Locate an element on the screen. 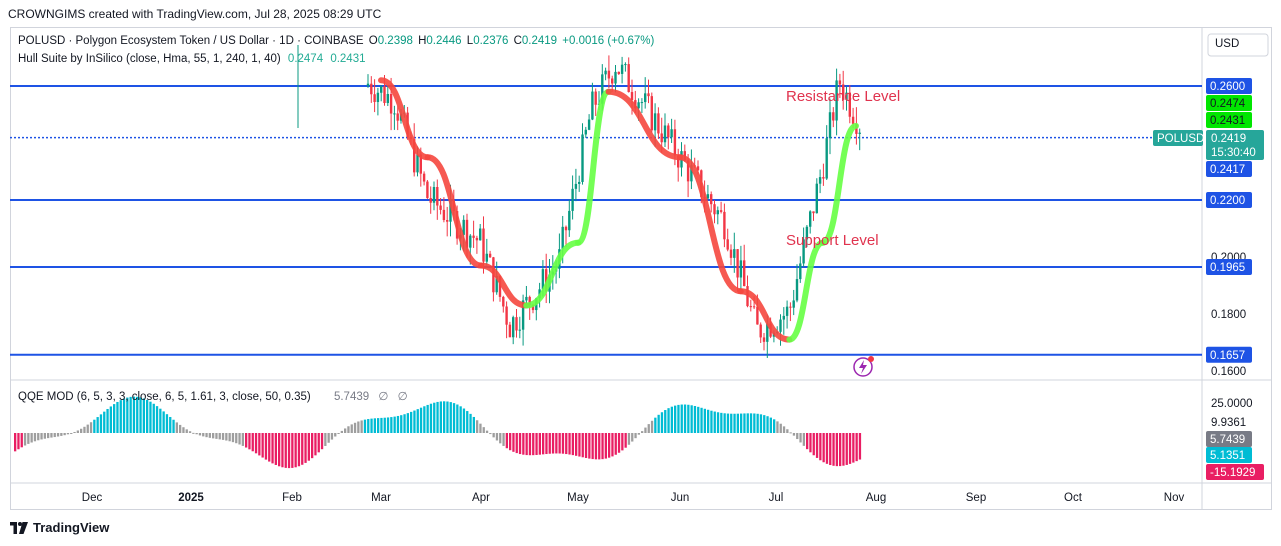 This screenshot has width=1281, height=546. high-value: 0.2446 is located at coordinates (444, 41).